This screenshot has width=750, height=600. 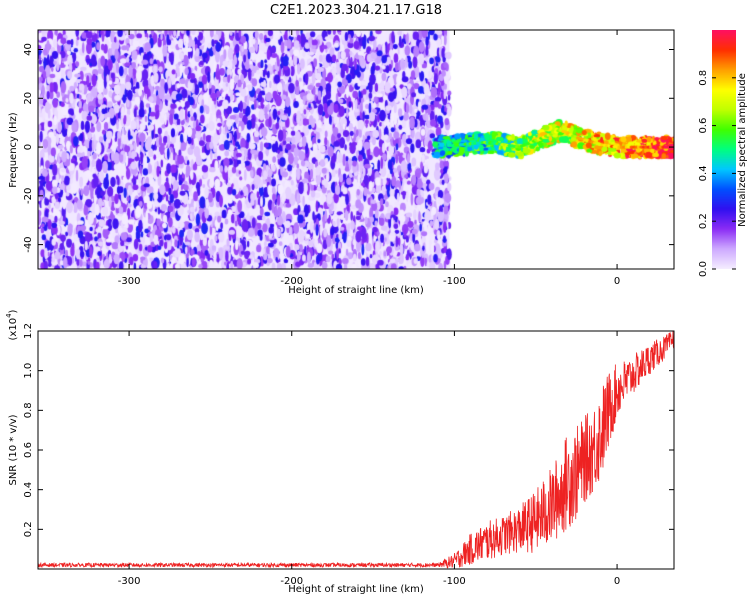 What do you see at coordinates (291, 581) in the screenshot?
I see `snr-xtick-label: -200` at bounding box center [291, 581].